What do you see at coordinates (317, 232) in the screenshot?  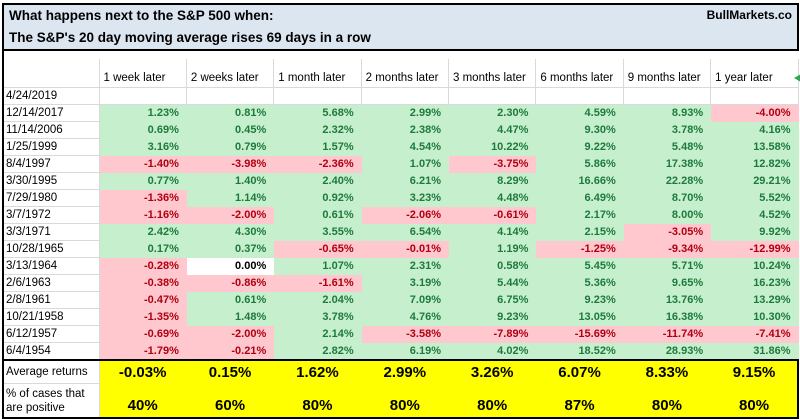 I see `return-value-cell: 3.55%` at bounding box center [317, 232].